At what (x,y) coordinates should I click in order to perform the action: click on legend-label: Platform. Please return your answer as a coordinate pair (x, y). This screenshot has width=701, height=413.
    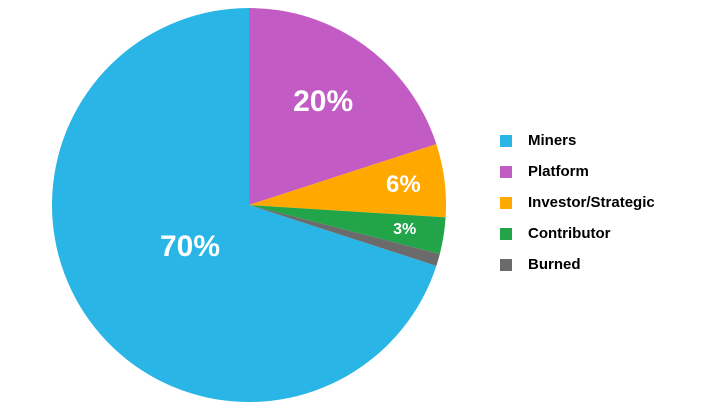
    Looking at the image, I should click on (558, 171).